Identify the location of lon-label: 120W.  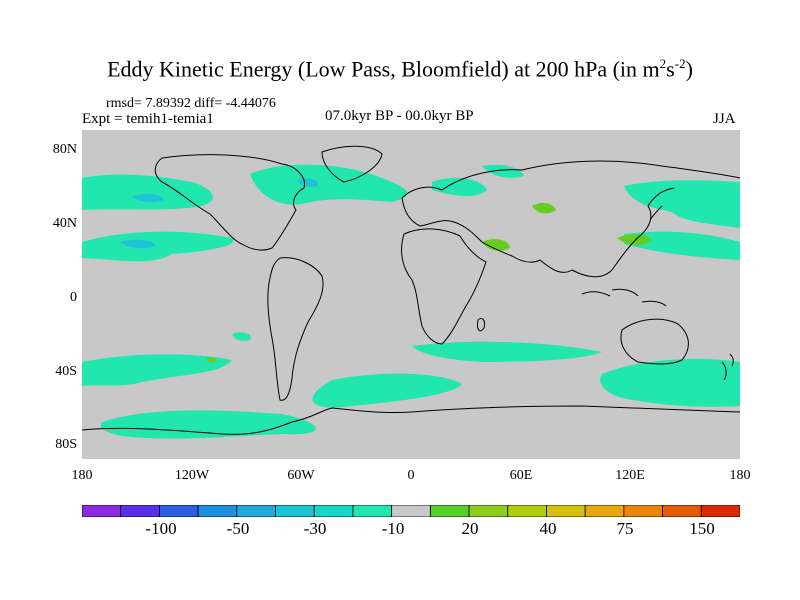
(192, 475).